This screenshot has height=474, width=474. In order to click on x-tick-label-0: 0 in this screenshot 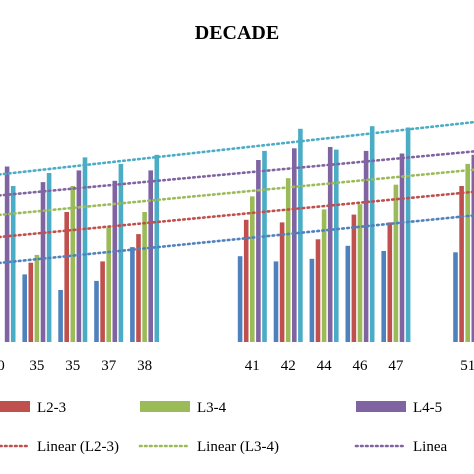, I will do `click(2, 366)`.